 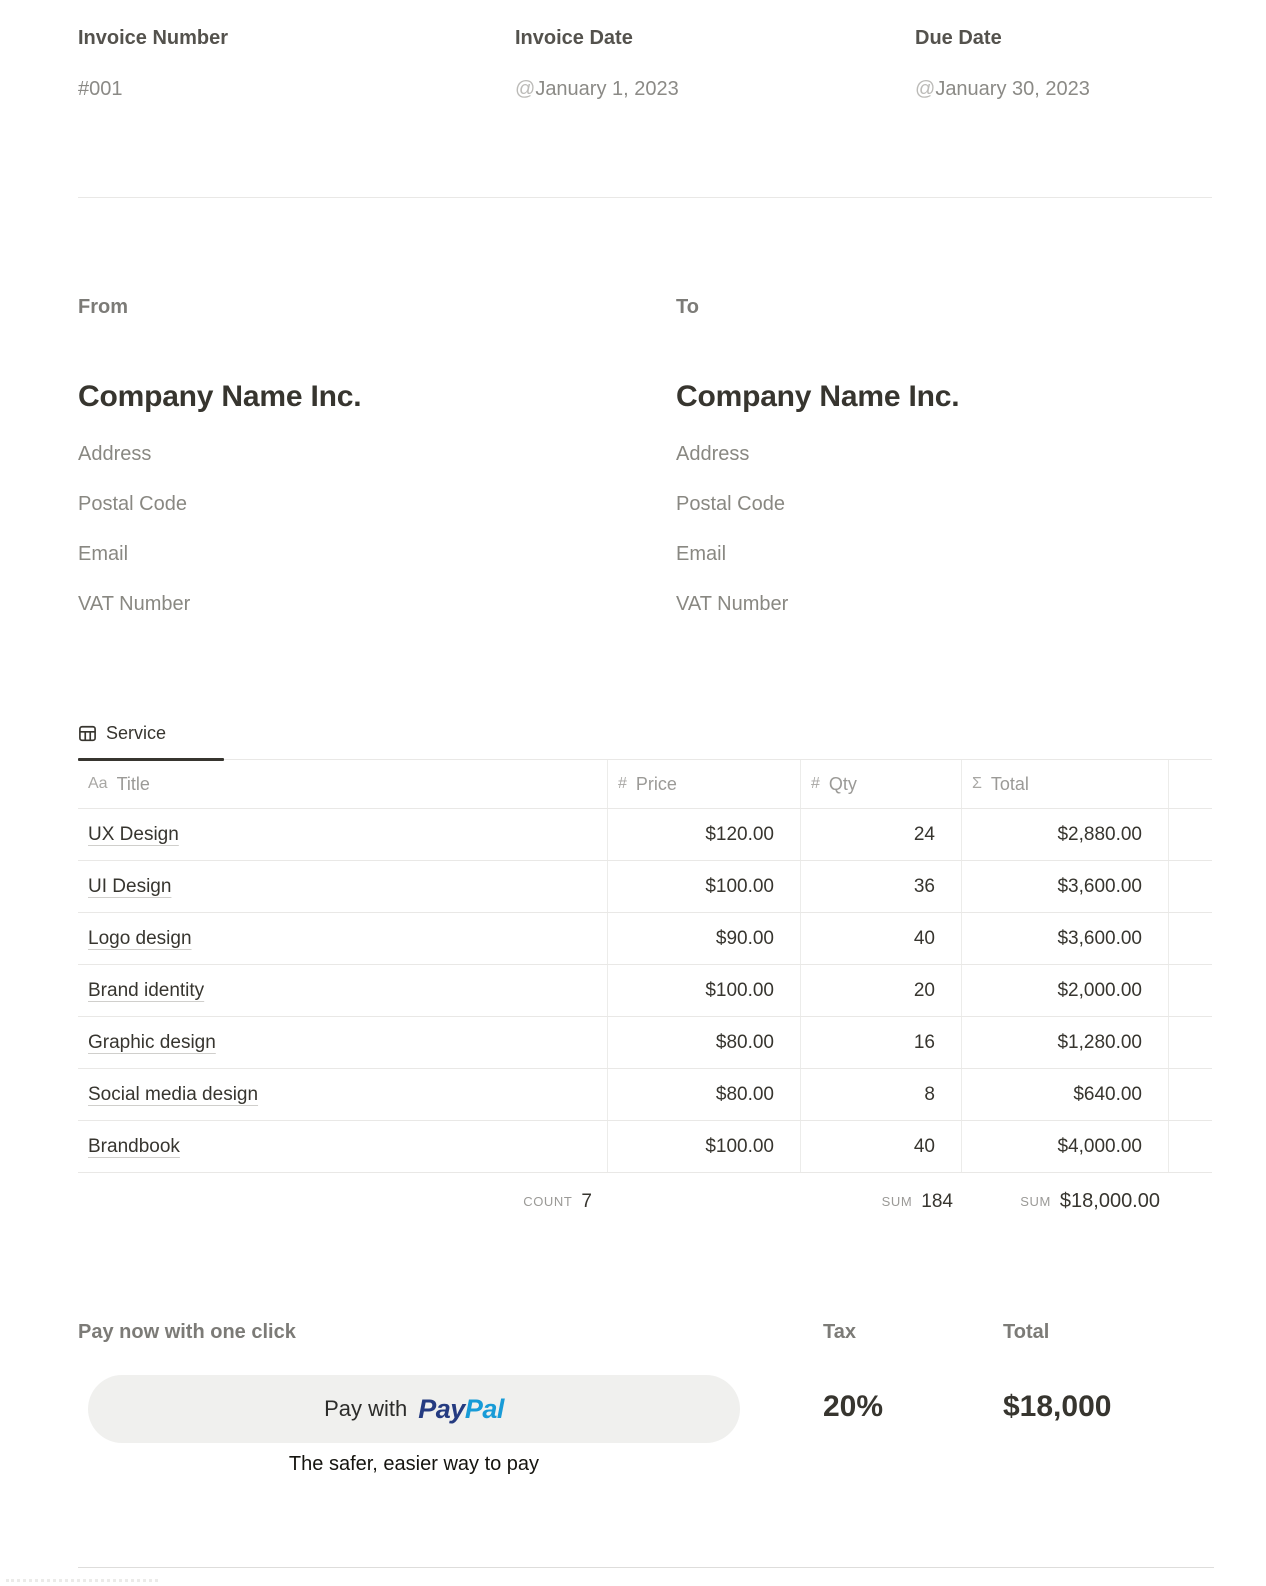 What do you see at coordinates (701, 553) in the screenshot?
I see `to-email: Email` at bounding box center [701, 553].